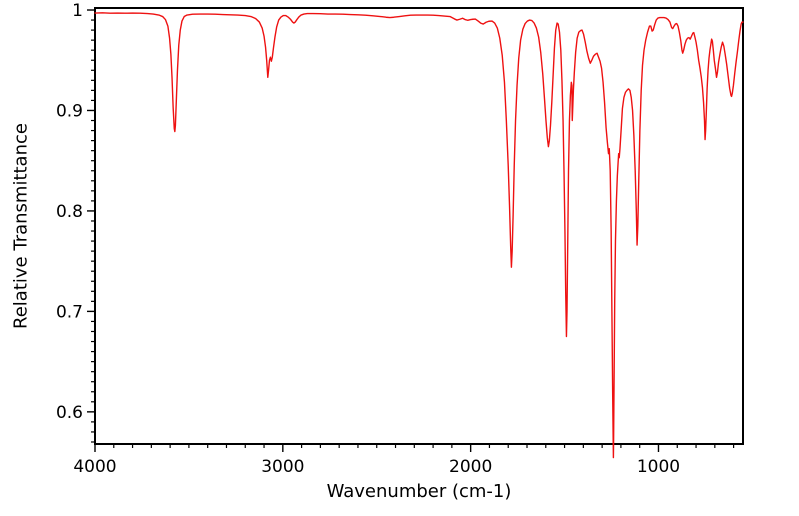  I want to click on y-tick-label: 0.8, so click(69, 212).